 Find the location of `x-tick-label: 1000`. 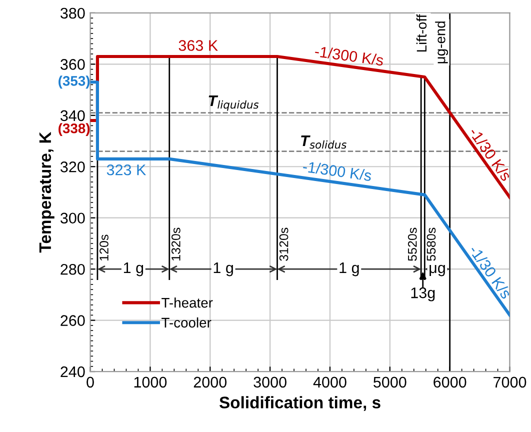

x-tick-label: 1000 is located at coordinates (150, 382).